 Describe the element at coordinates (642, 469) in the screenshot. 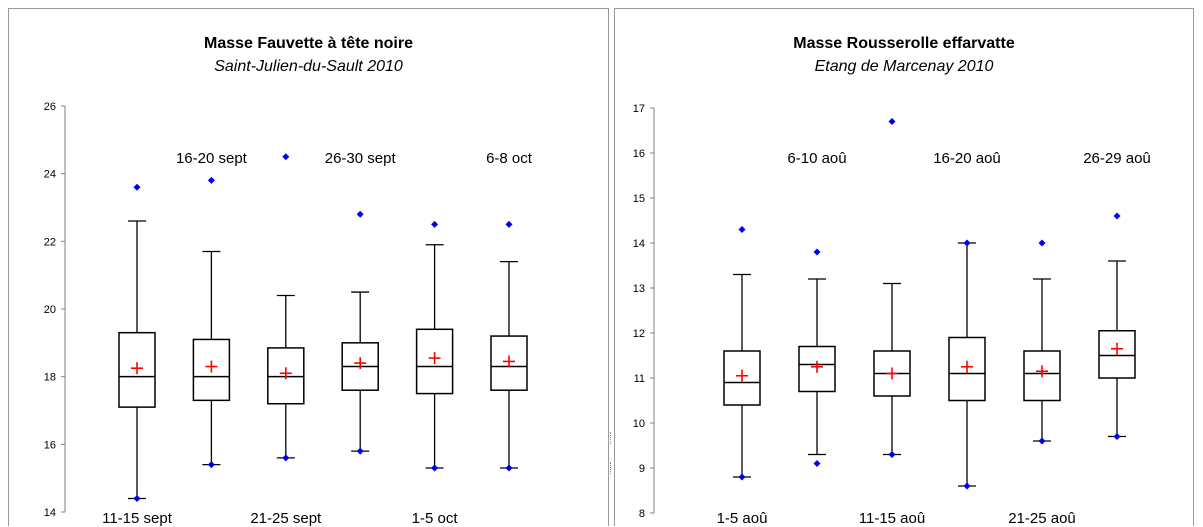

I see `y-tick-label: 9` at that location.